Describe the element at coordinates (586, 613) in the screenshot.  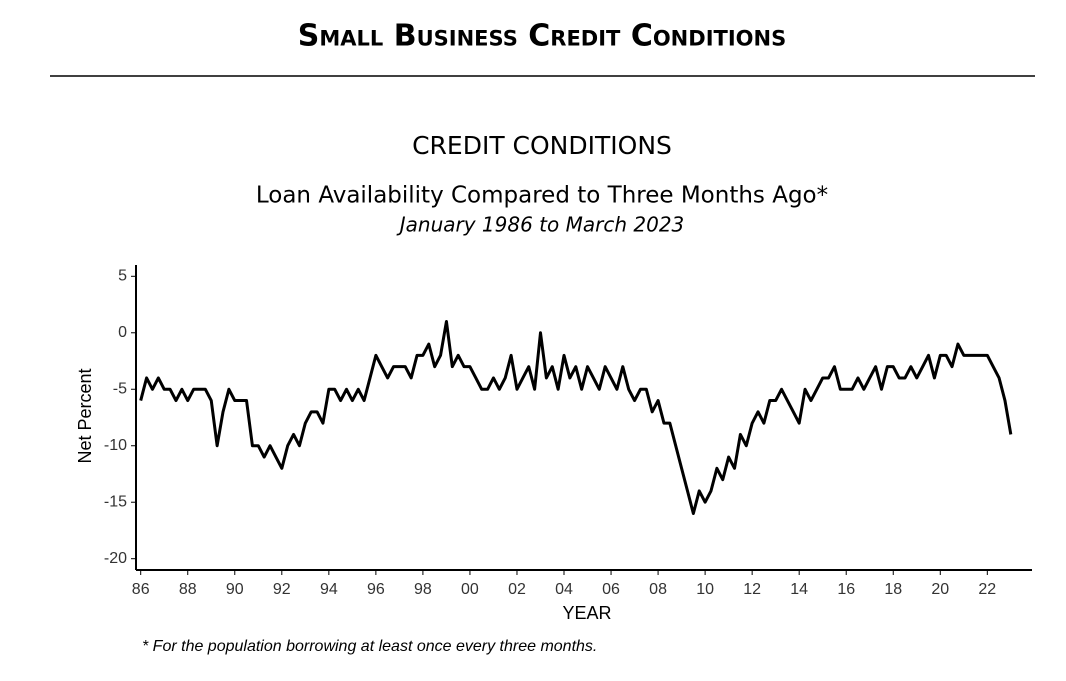
I see `x-axis-label: YEAR` at that location.